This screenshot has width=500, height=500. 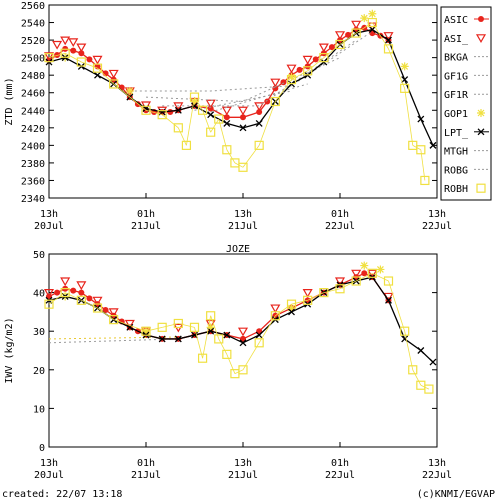 I want to click on legend-label: ROBH, so click(x=456, y=189).